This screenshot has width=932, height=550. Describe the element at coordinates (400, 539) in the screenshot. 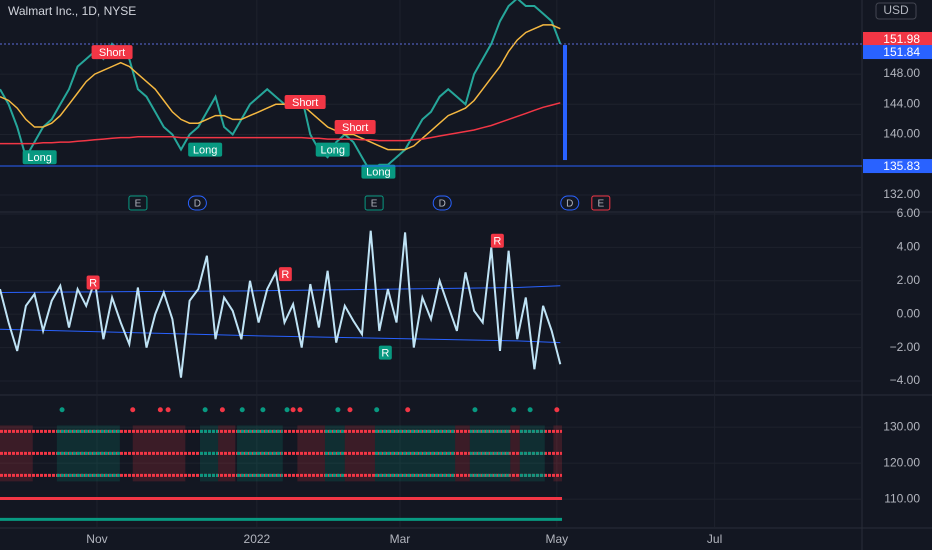

I see `x-tick-label: Mar` at that location.